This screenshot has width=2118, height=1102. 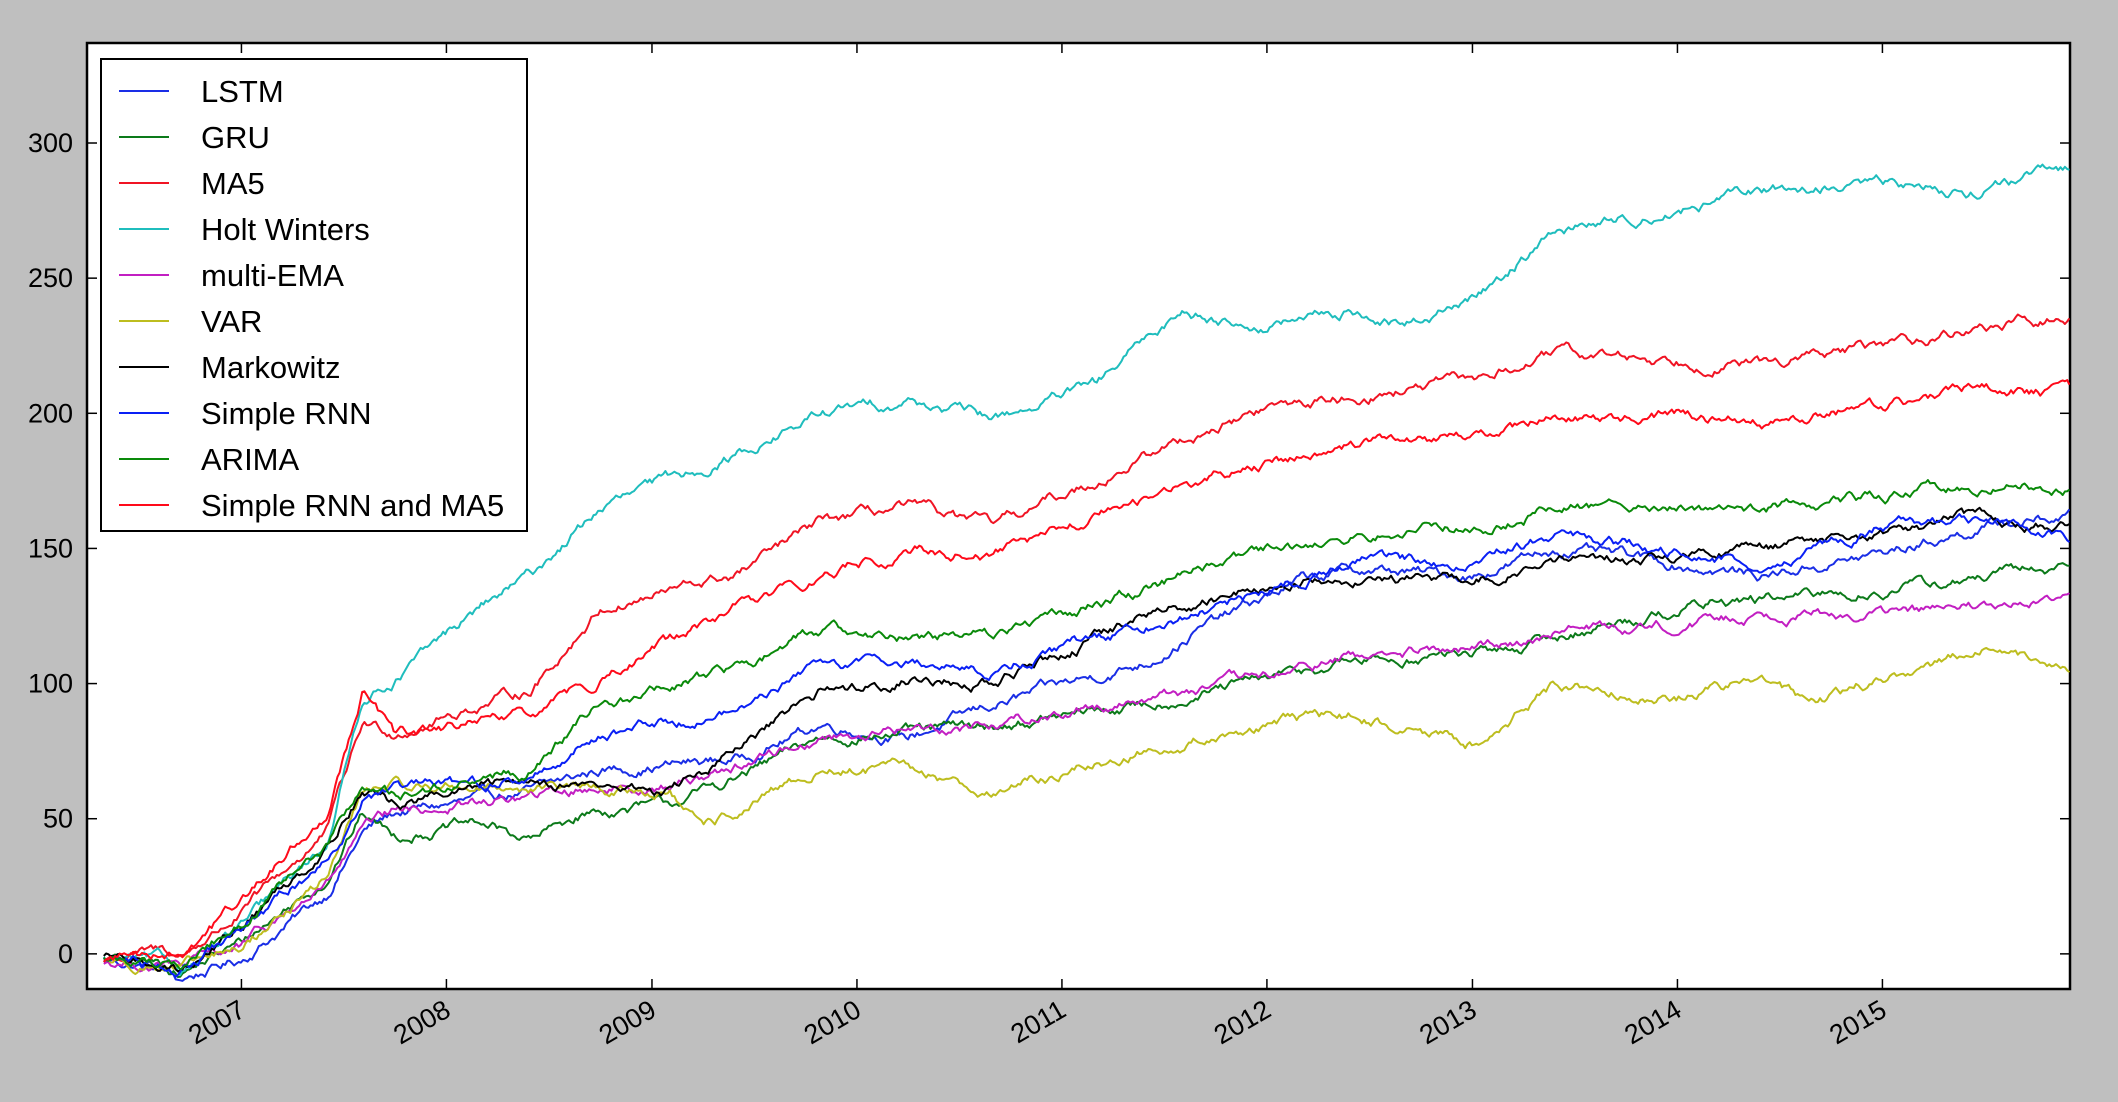 What do you see at coordinates (1652, 1022) in the screenshot?
I see `x-tick-label: 2014` at bounding box center [1652, 1022].